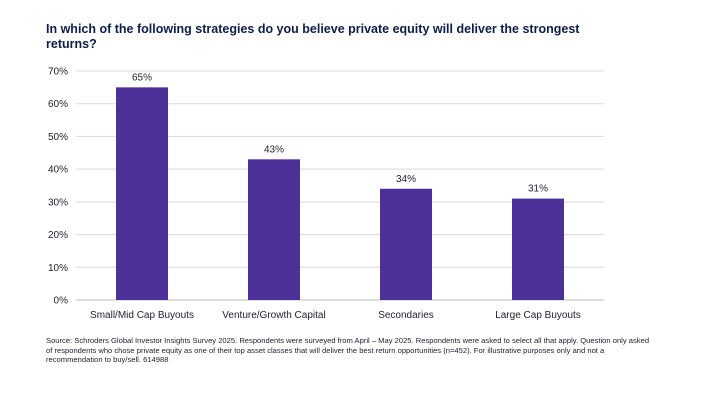 The height and width of the screenshot is (402, 708). I want to click on y-tick-label: 70%, so click(58, 72).